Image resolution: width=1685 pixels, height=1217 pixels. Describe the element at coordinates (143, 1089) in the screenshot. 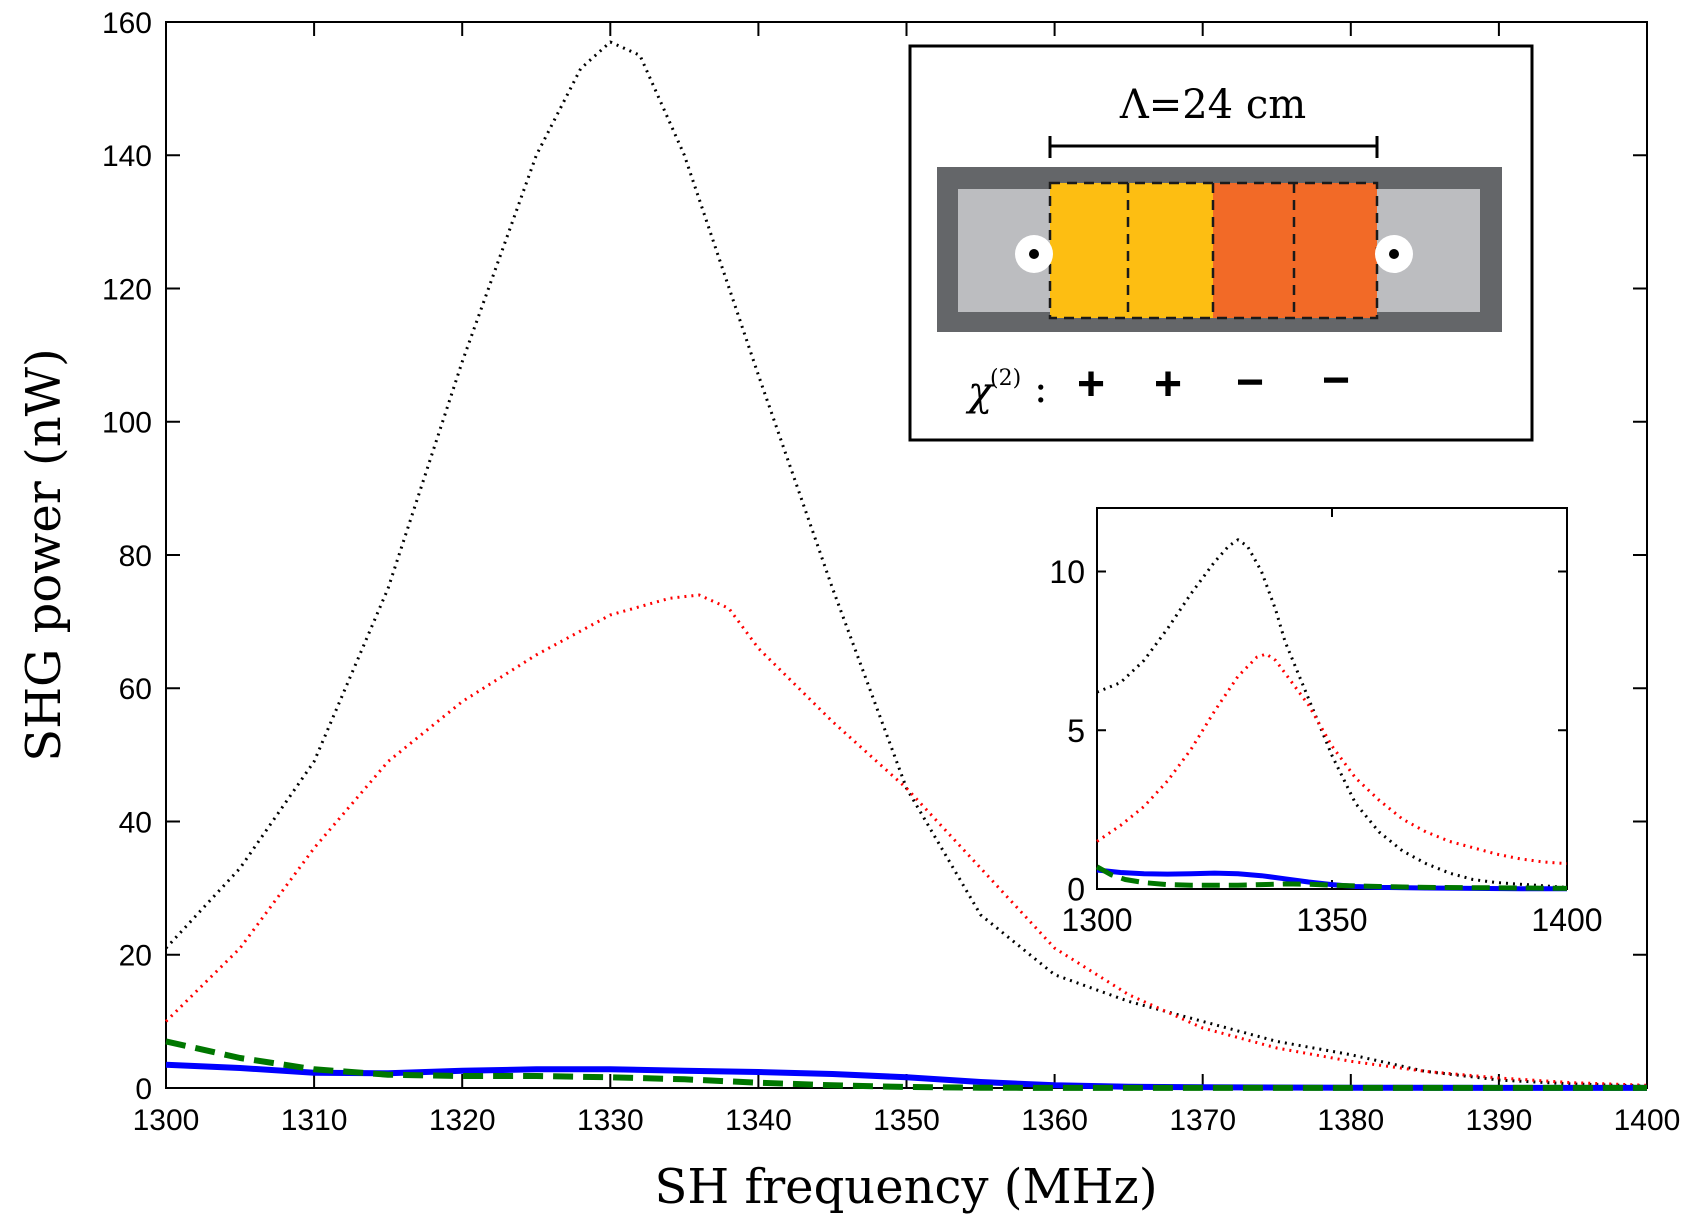

I see `main-y-tick-label: 0` at that location.